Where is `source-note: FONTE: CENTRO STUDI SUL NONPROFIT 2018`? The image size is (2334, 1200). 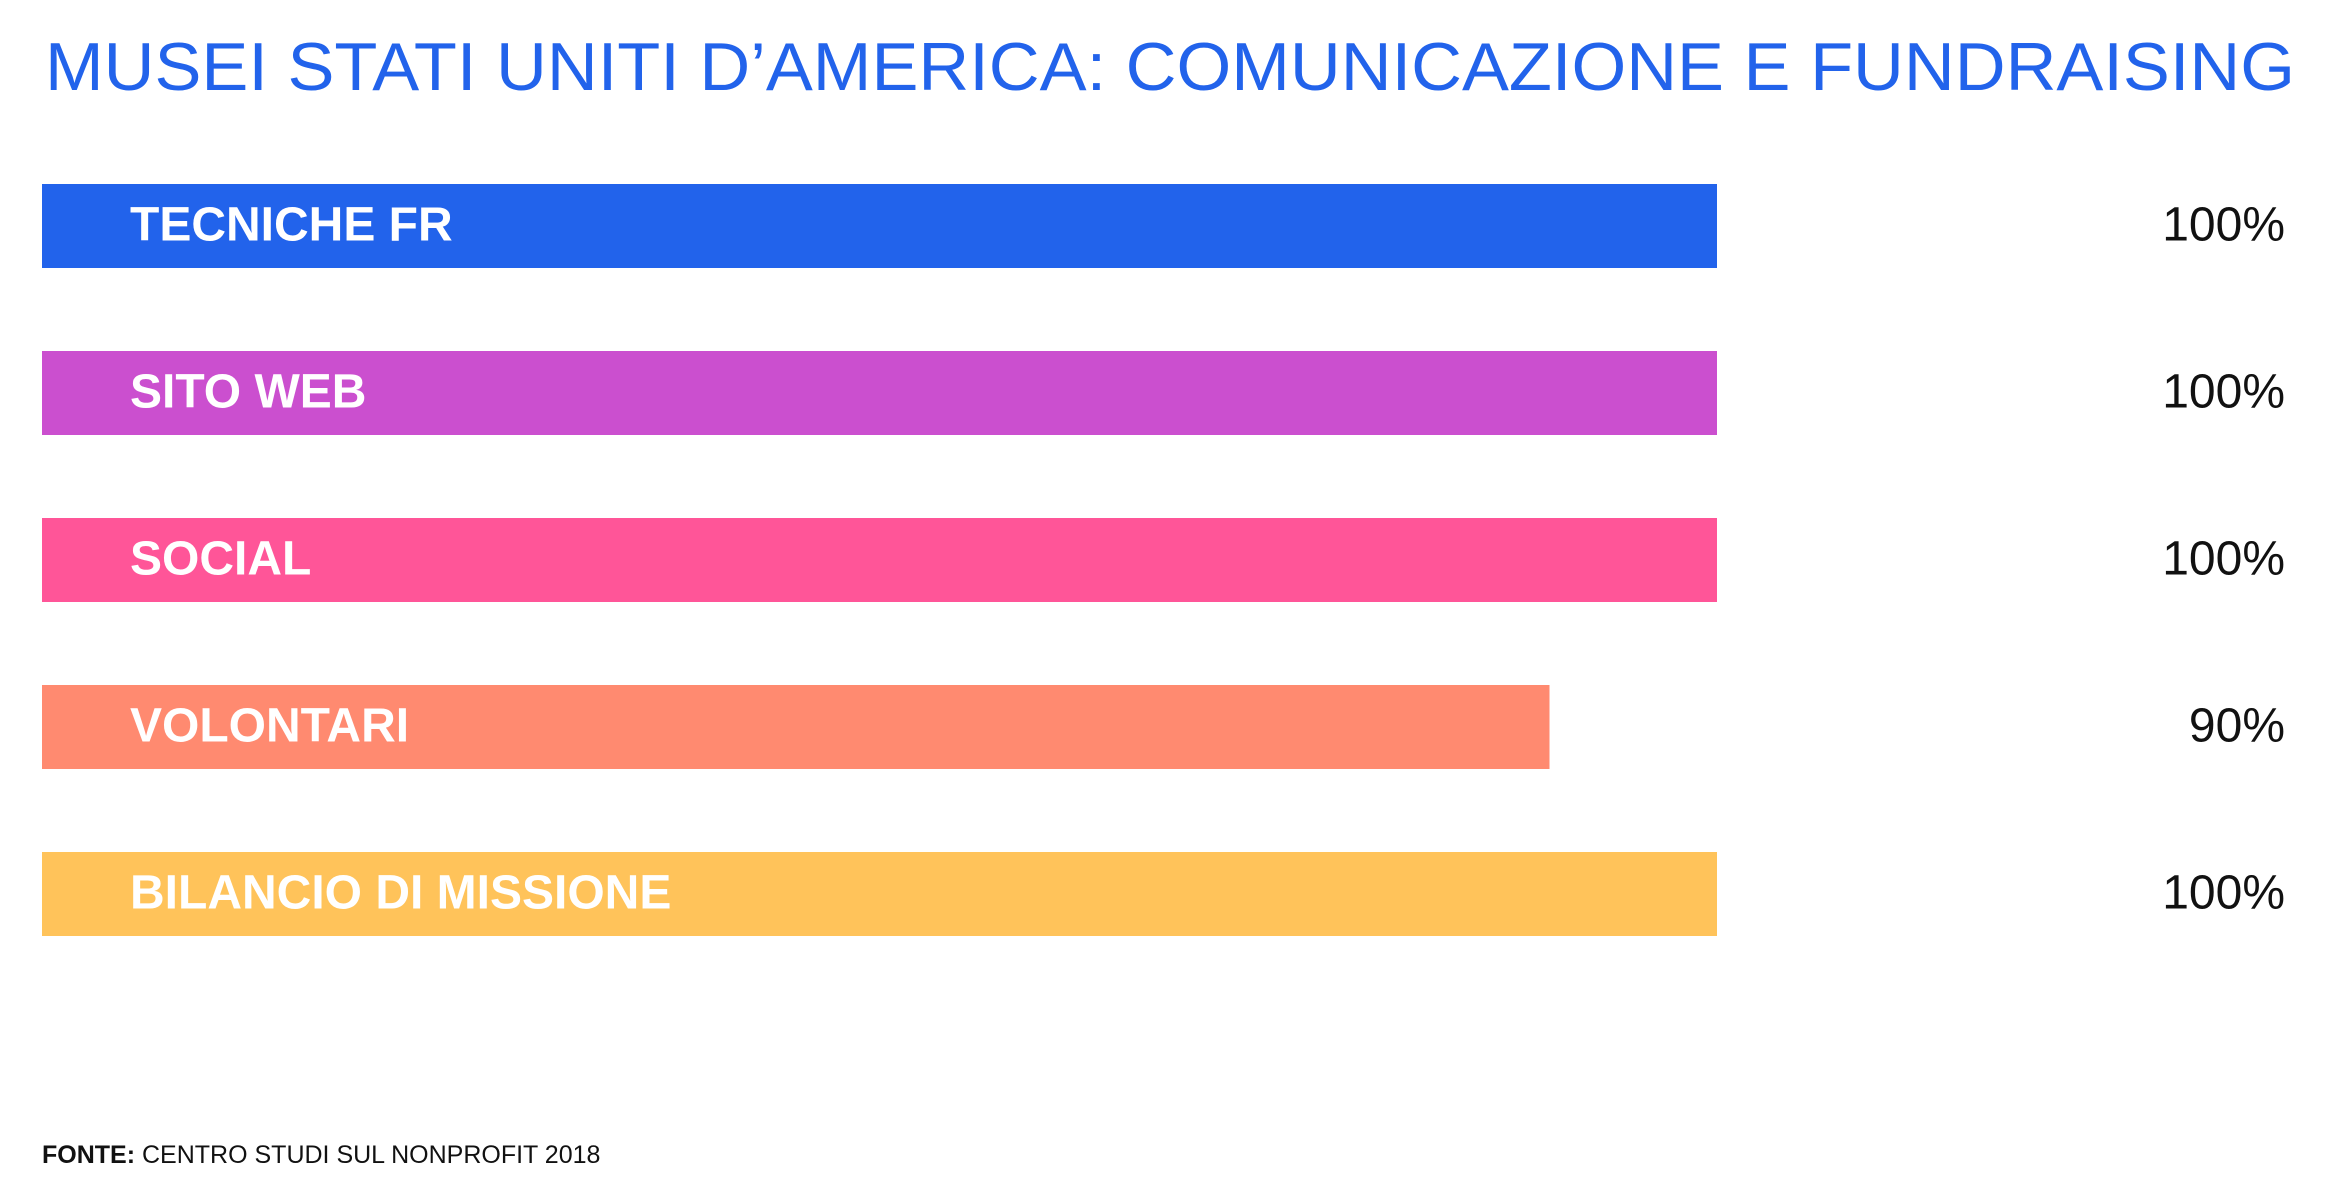
source-note: FONTE: CENTRO STUDI SUL NONPROFIT 2018 is located at coordinates (321, 1155).